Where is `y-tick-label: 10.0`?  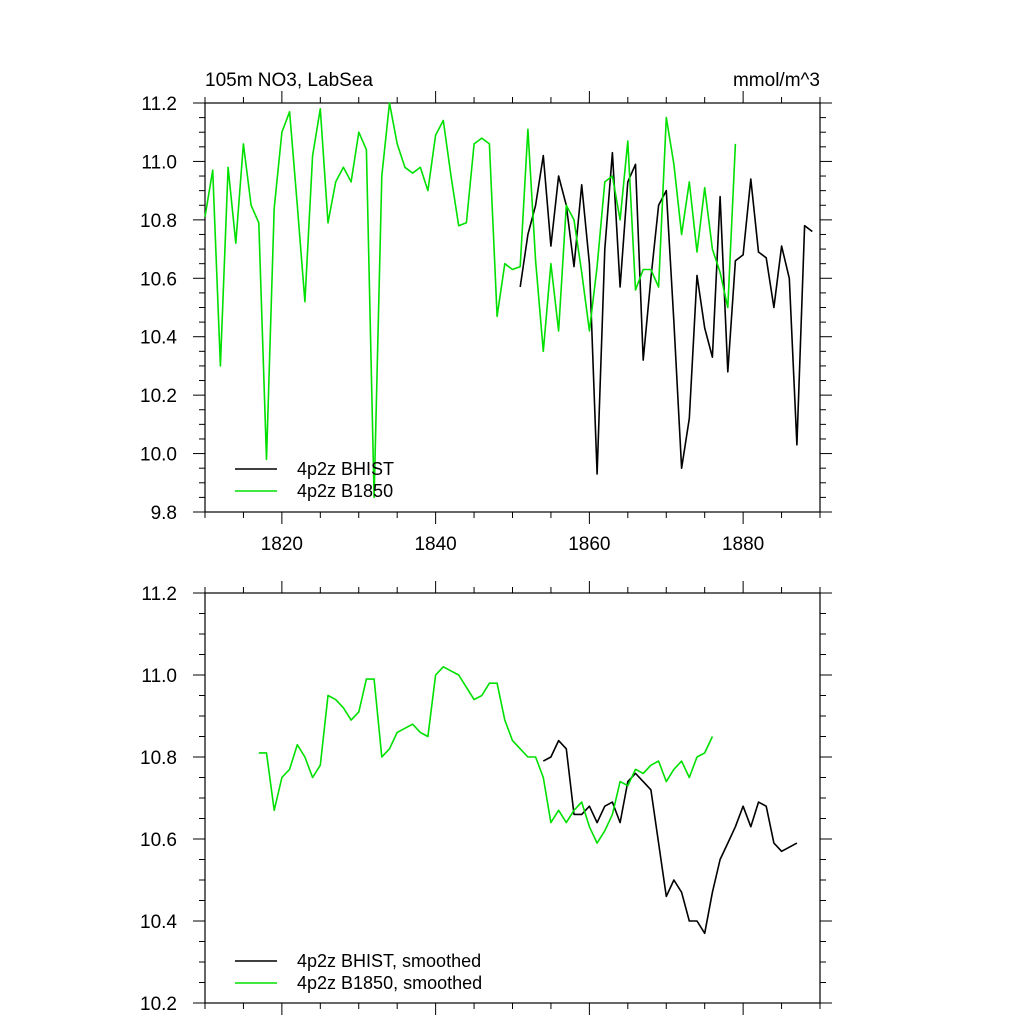
y-tick-label: 10.0 is located at coordinates (158, 455).